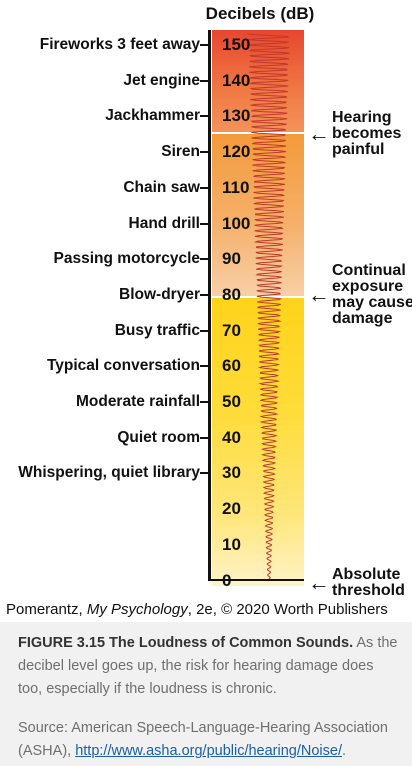 The height and width of the screenshot is (766, 412). I want to click on scale-value: 10, so click(231, 544).